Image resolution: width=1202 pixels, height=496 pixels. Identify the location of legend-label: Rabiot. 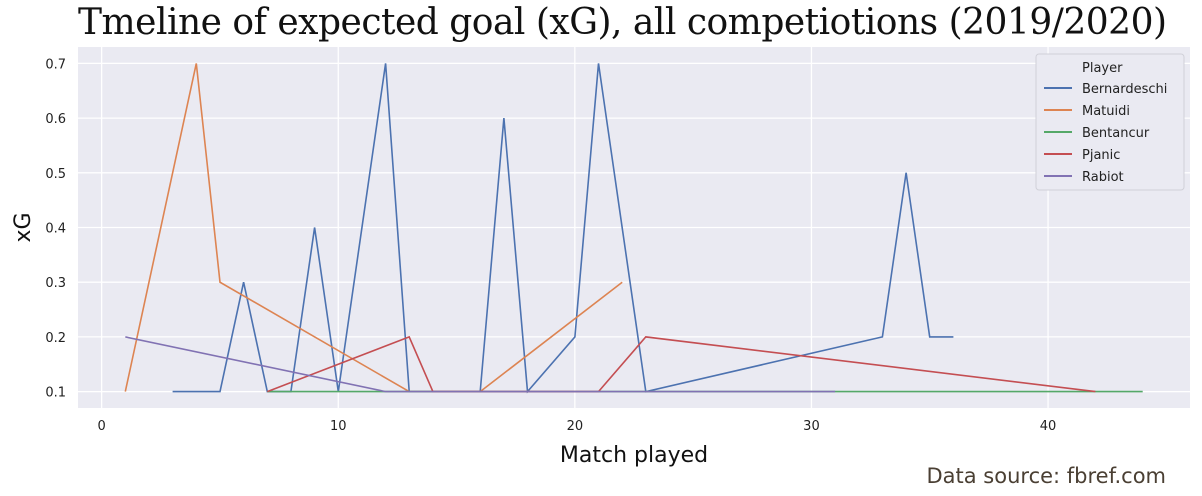
(1103, 177).